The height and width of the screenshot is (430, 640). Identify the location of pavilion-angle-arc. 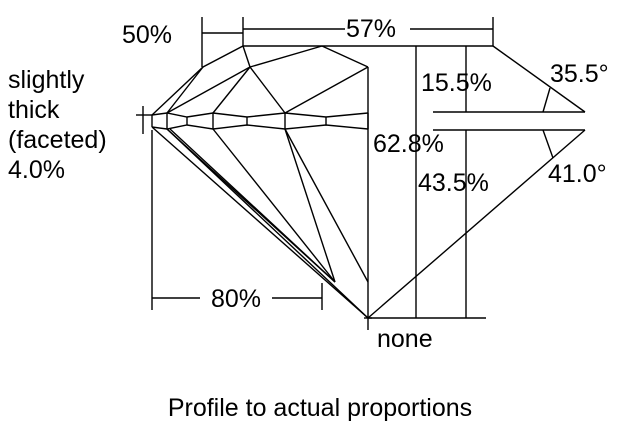
(548, 144).